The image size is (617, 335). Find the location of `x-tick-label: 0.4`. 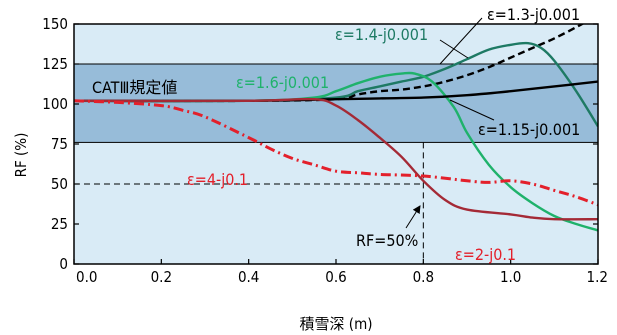

x-tick-label: 0.4 is located at coordinates (248, 277).